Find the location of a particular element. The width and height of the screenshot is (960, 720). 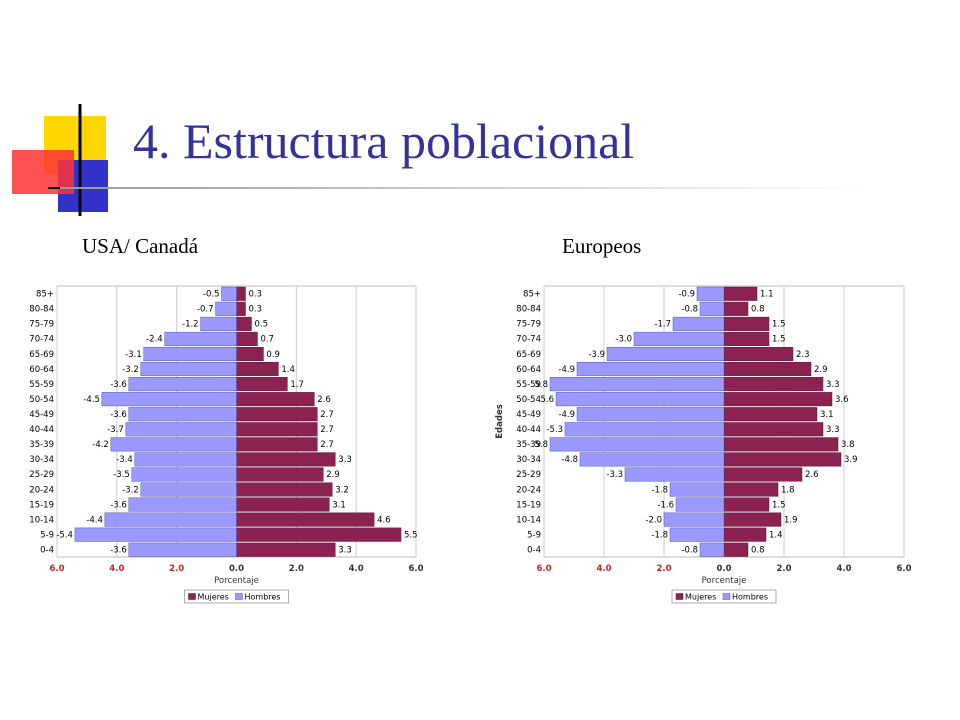

data-label-hombres: -2.4 is located at coordinates (154, 340).